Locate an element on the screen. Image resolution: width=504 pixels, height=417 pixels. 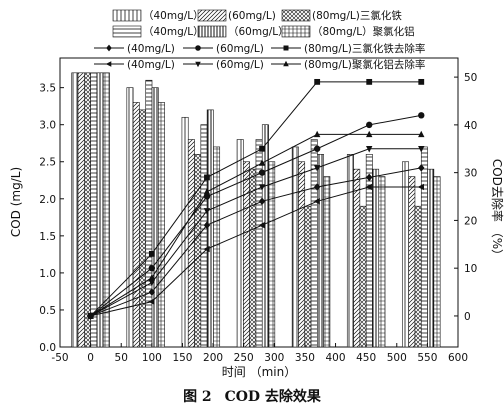
x-axis-label: 时间 （min） is located at coordinates (259, 372).